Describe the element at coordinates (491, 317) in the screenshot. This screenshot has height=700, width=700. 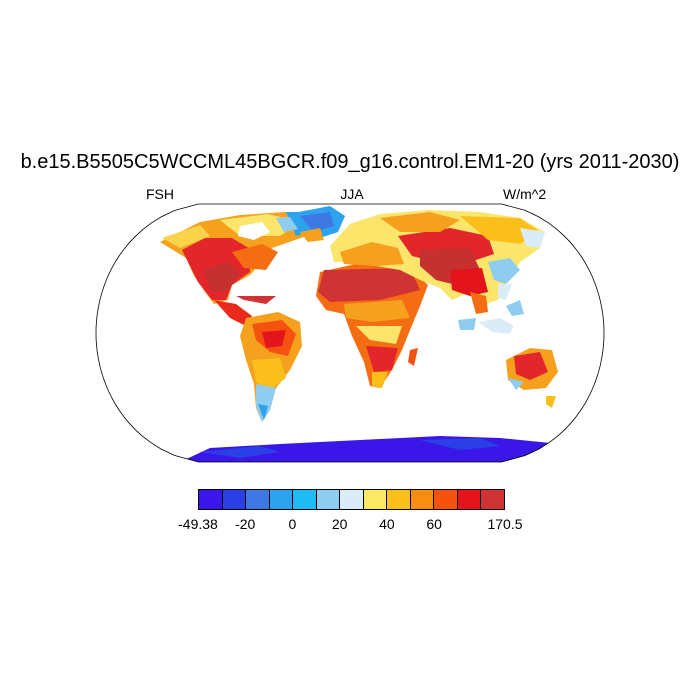
I see `maritime-asia-landmass` at that location.